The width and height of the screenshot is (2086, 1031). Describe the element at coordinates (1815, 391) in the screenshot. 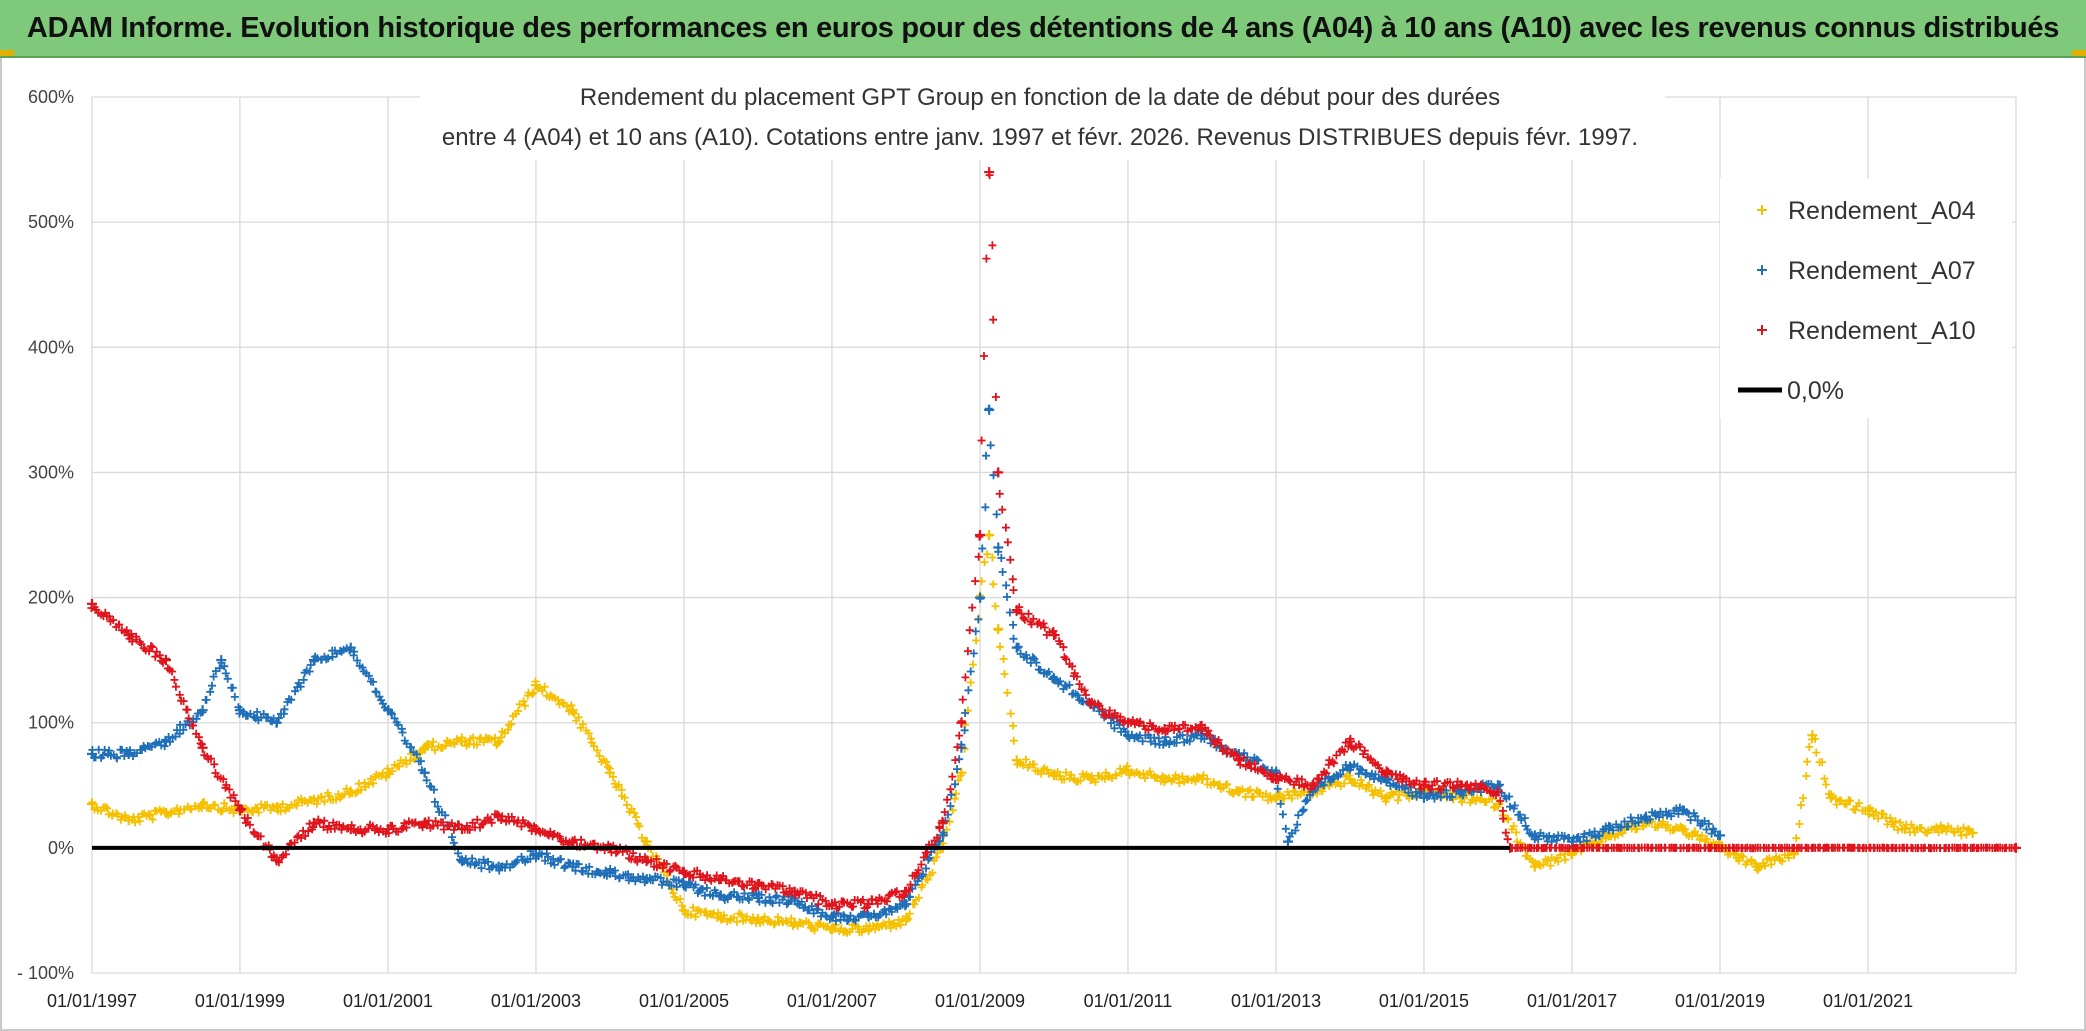

I see `legend-label-zero: 0,0%` at that location.